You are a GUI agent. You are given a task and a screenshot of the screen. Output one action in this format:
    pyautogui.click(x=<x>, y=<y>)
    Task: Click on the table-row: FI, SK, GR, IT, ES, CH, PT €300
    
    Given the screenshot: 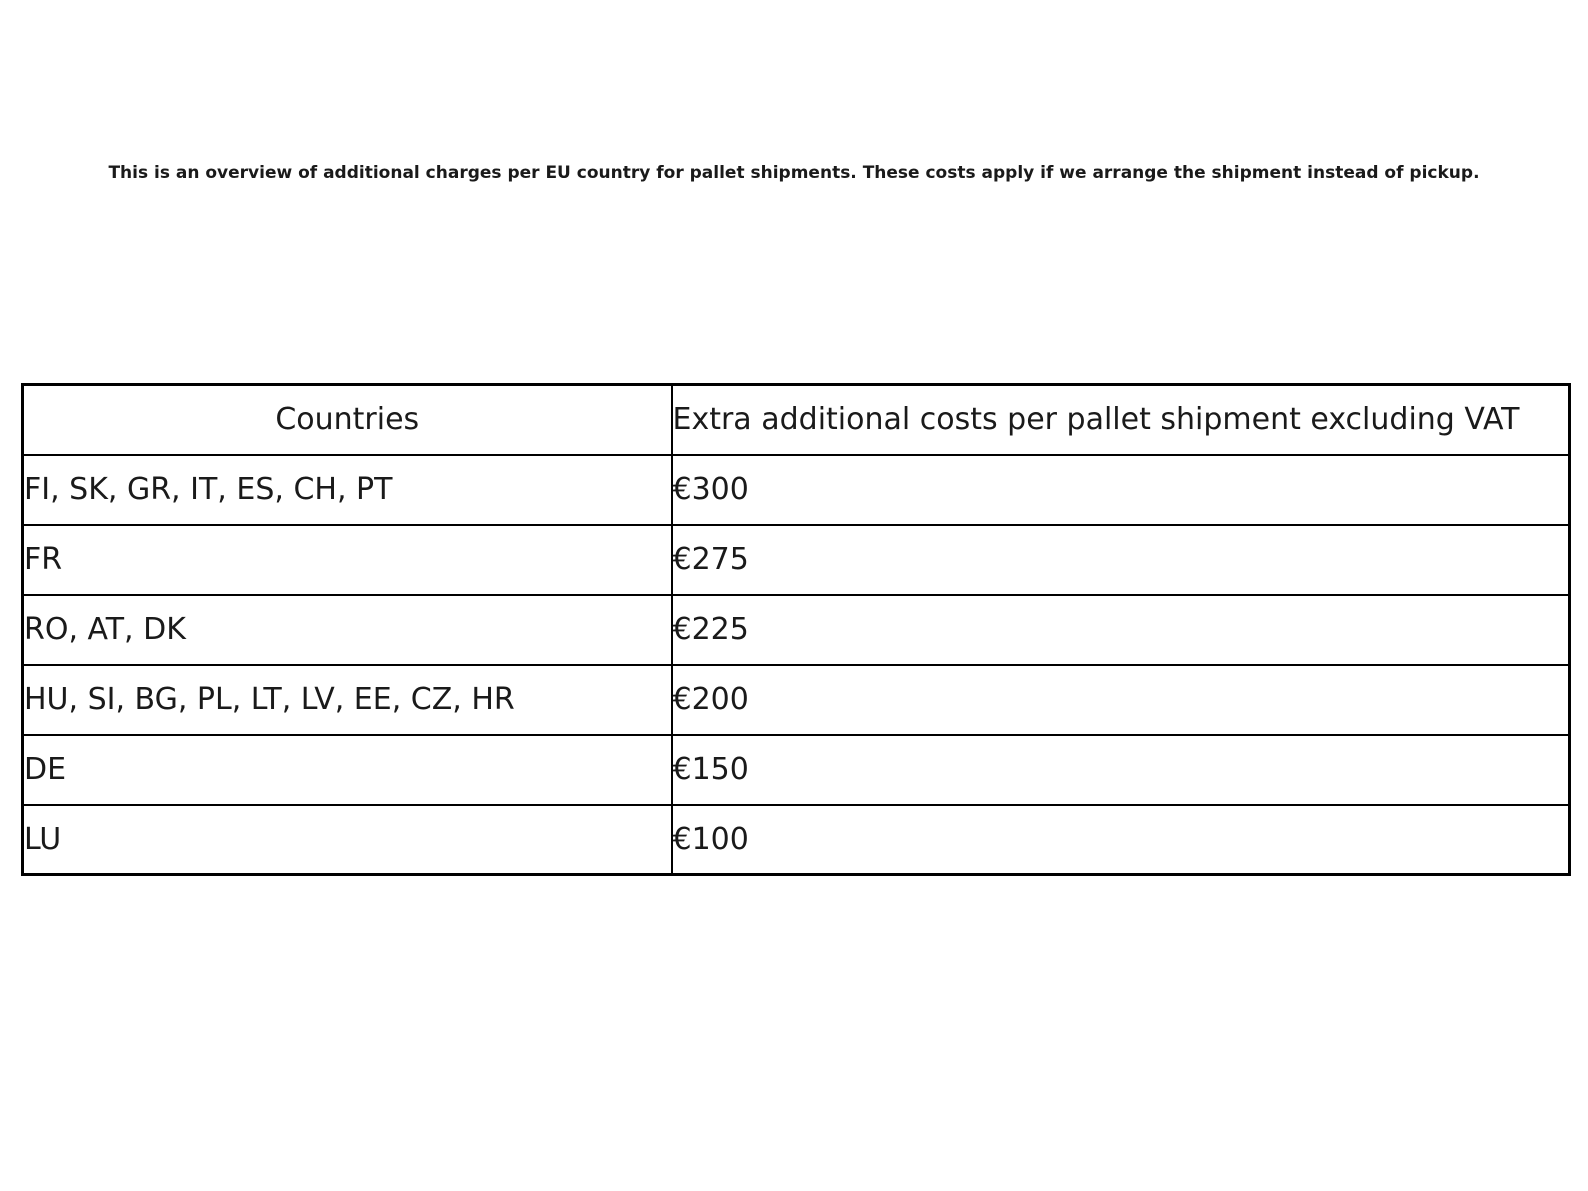 What is the action you would take?
    pyautogui.click(x=796, y=489)
    